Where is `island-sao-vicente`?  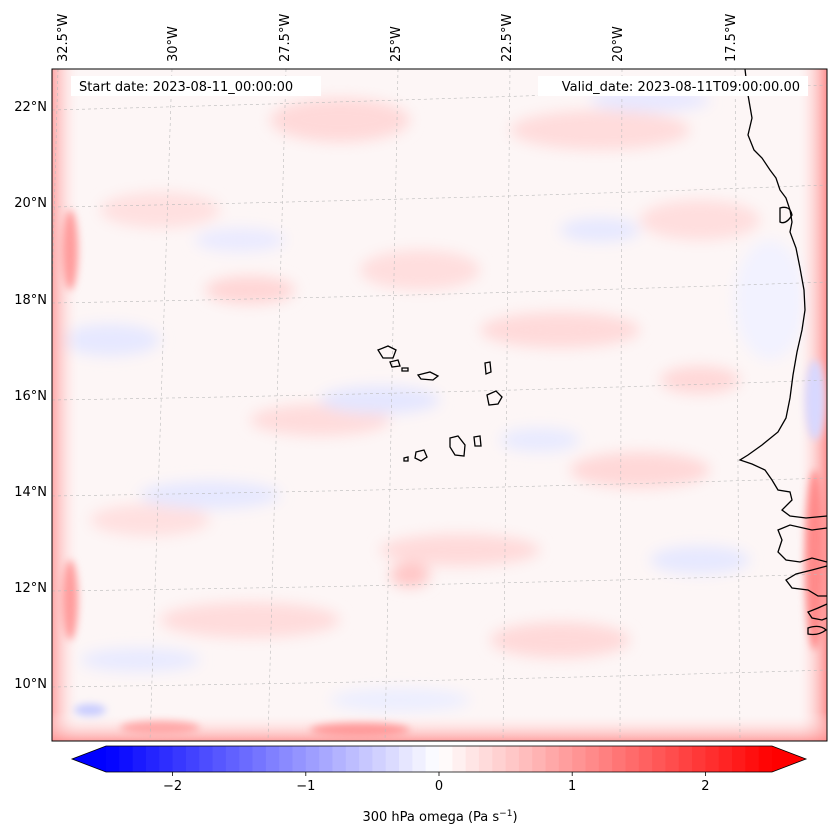 island-sao-vicente is located at coordinates (395, 363).